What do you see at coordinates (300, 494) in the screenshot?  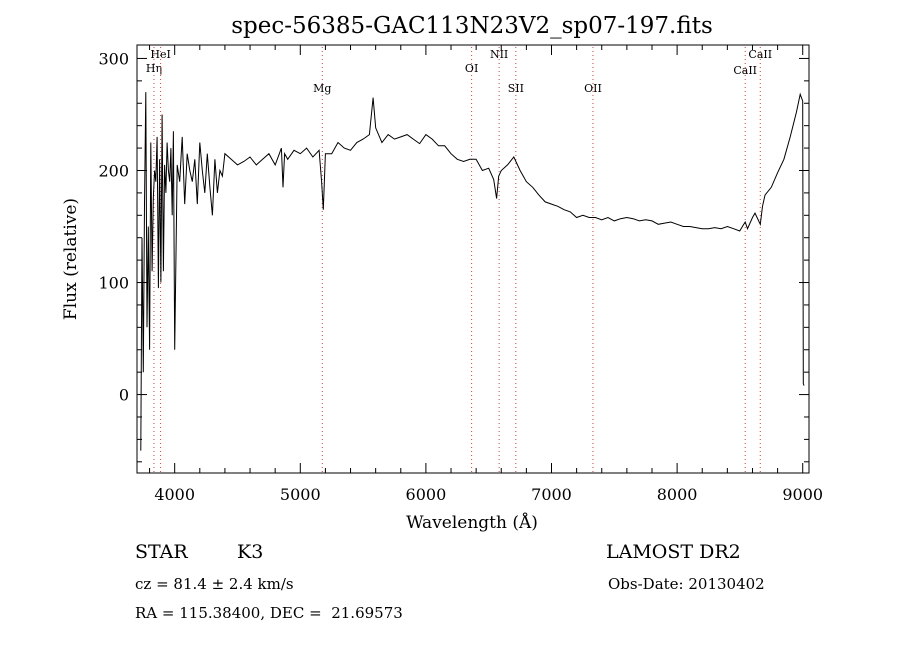 I see `x-tick-label: 5000` at bounding box center [300, 494].